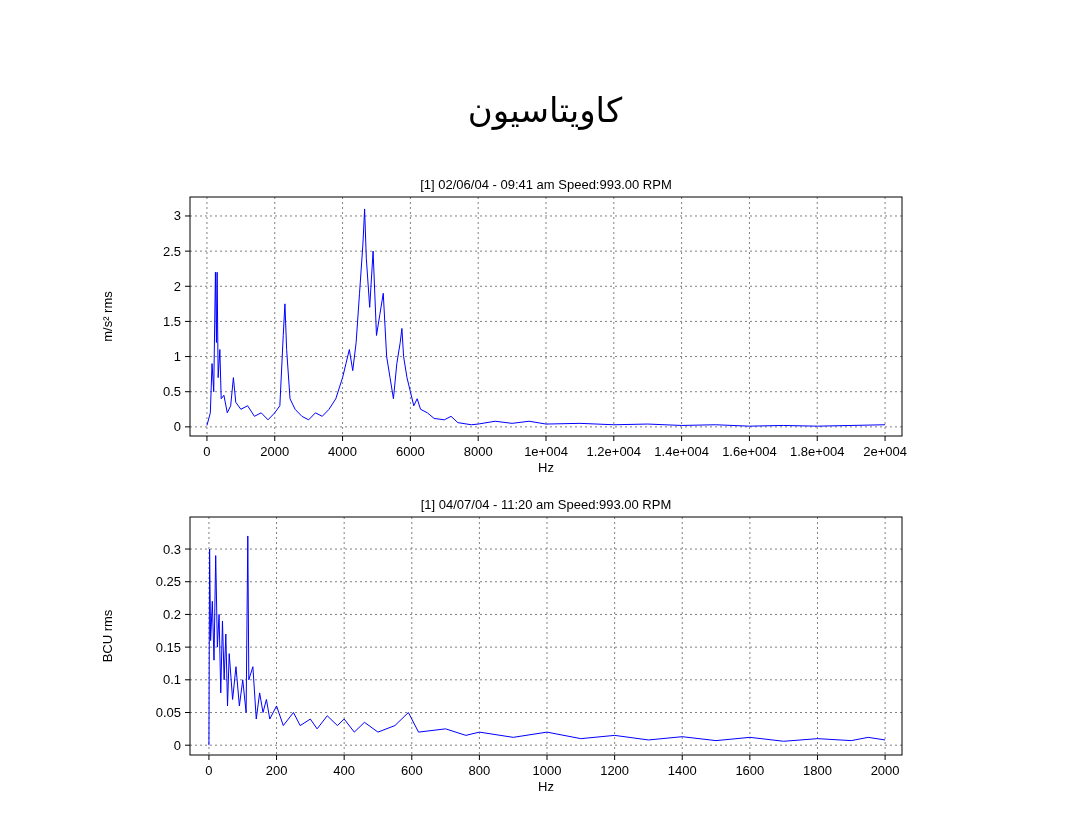 This screenshot has width=1071, height=814. Describe the element at coordinates (750, 770) in the screenshot. I see `x-tick-label: 1600` at that location.